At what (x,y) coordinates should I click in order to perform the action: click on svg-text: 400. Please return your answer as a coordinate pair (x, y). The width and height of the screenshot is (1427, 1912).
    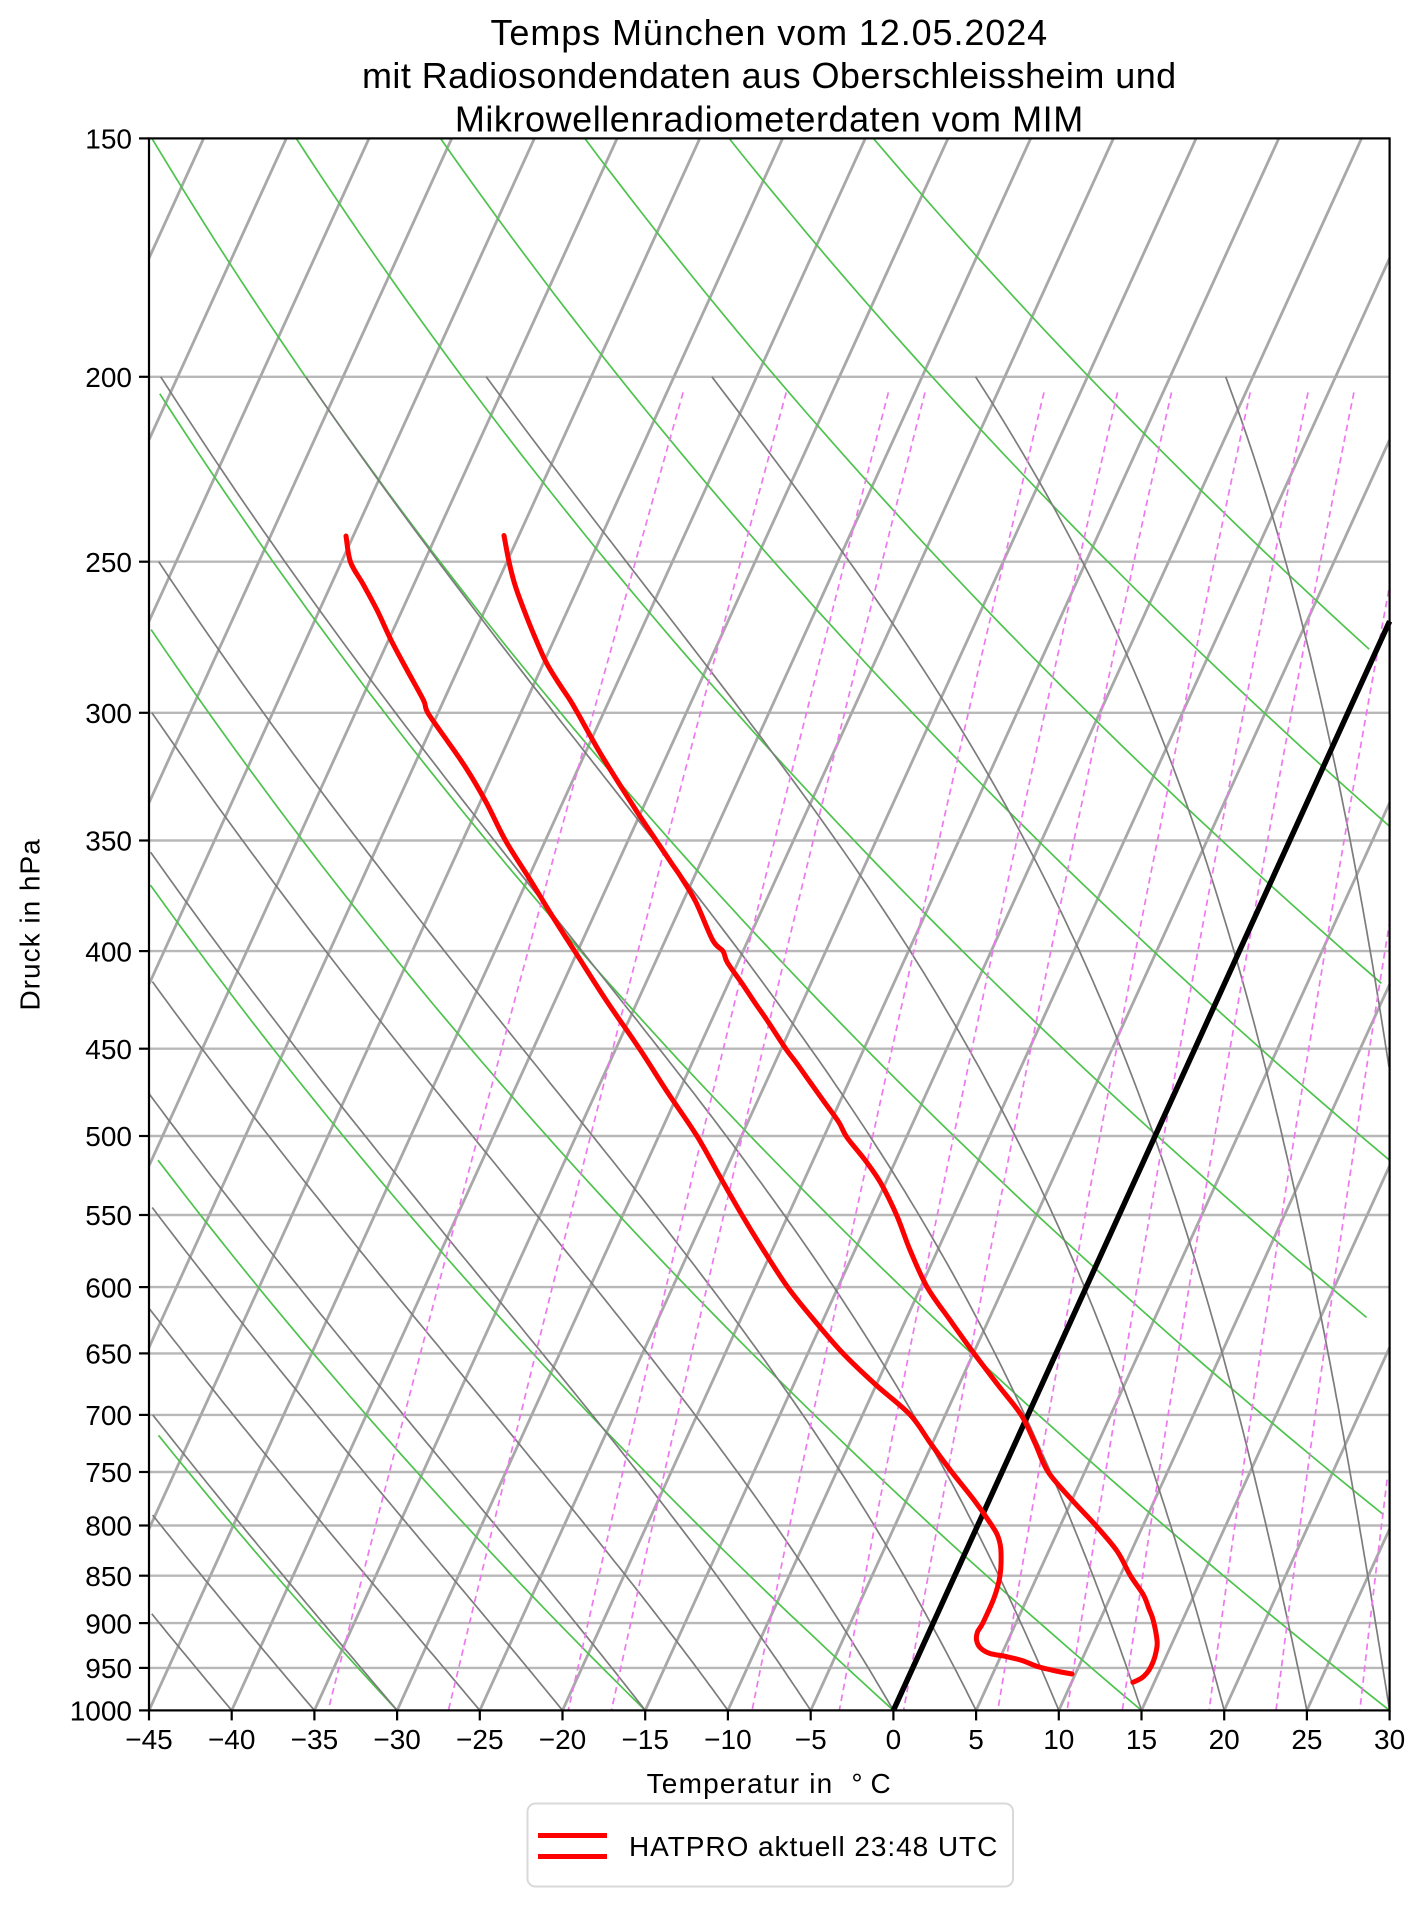
    Looking at the image, I should click on (108, 951).